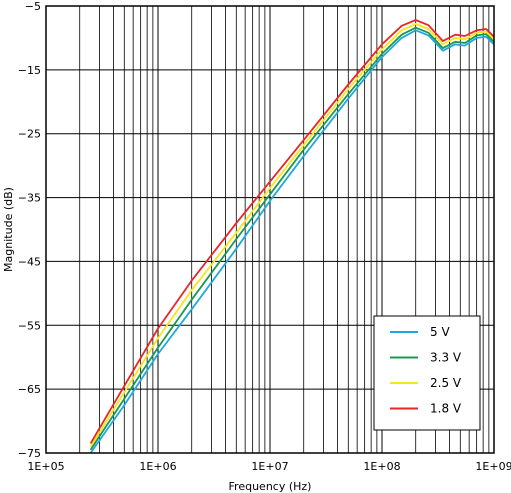 This screenshot has height=493, width=511. What do you see at coordinates (29, 198) in the screenshot?
I see `y-tick-label: −35` at bounding box center [29, 198].